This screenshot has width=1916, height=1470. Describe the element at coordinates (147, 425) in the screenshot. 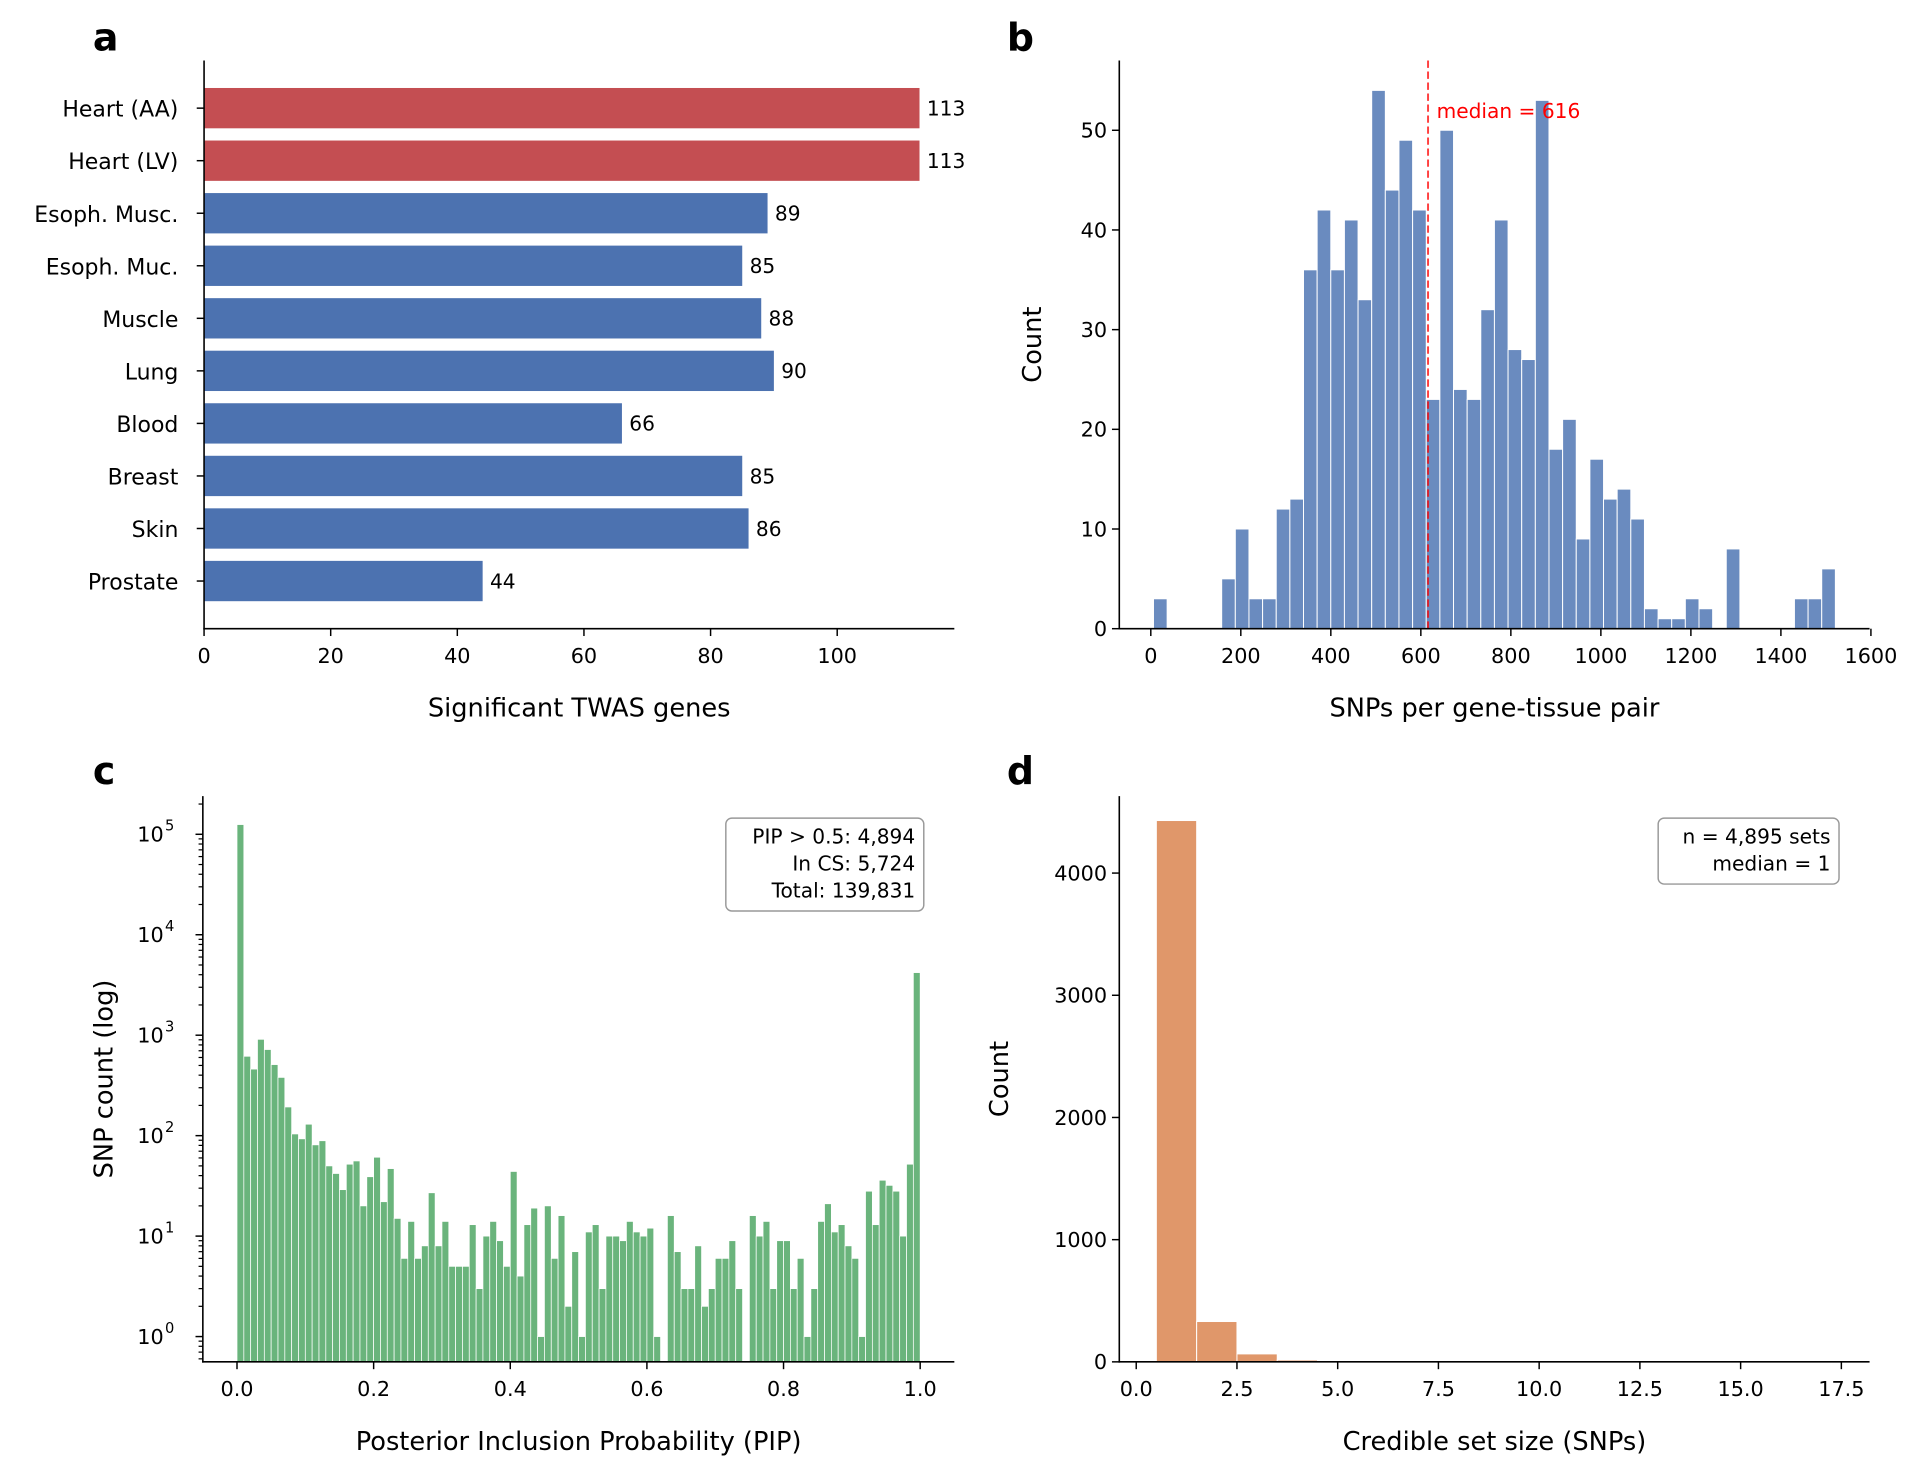

I see `y-tick-label: Blood` at that location.